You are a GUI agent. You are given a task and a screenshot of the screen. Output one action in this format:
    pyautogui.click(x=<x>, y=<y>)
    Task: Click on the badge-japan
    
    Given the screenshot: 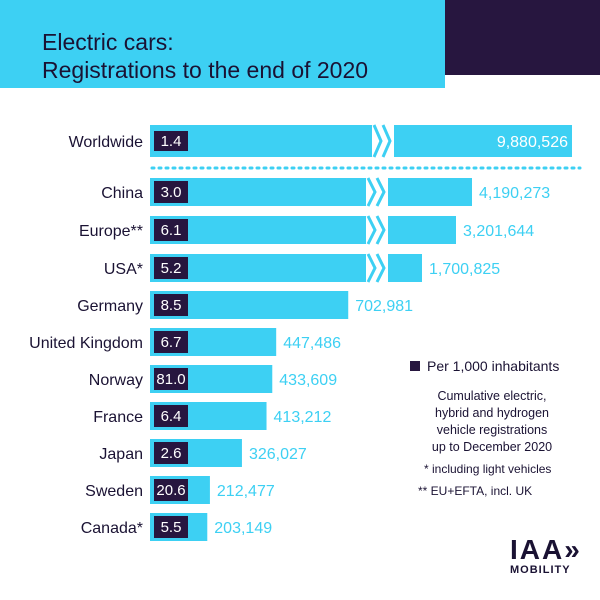 What is the action you would take?
    pyautogui.click(x=171, y=453)
    